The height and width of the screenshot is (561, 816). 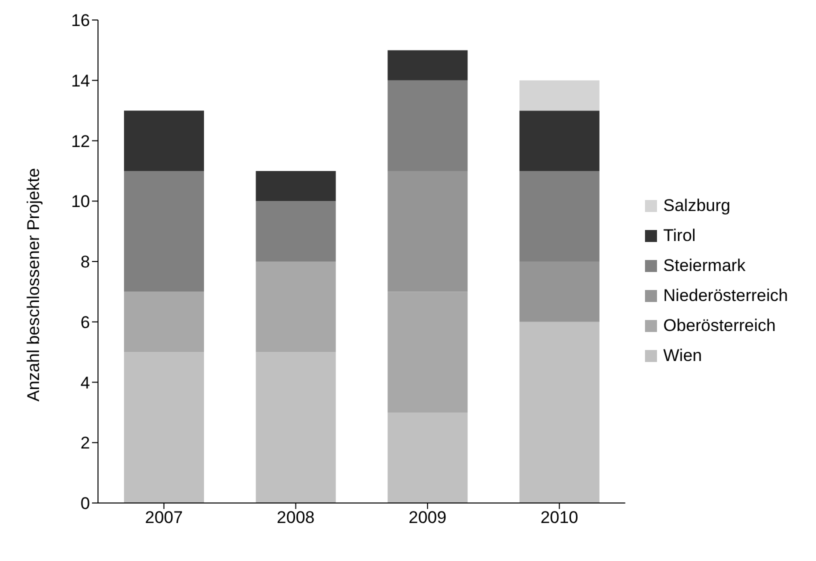 I want to click on y-tick-label: 0, so click(x=85, y=504).